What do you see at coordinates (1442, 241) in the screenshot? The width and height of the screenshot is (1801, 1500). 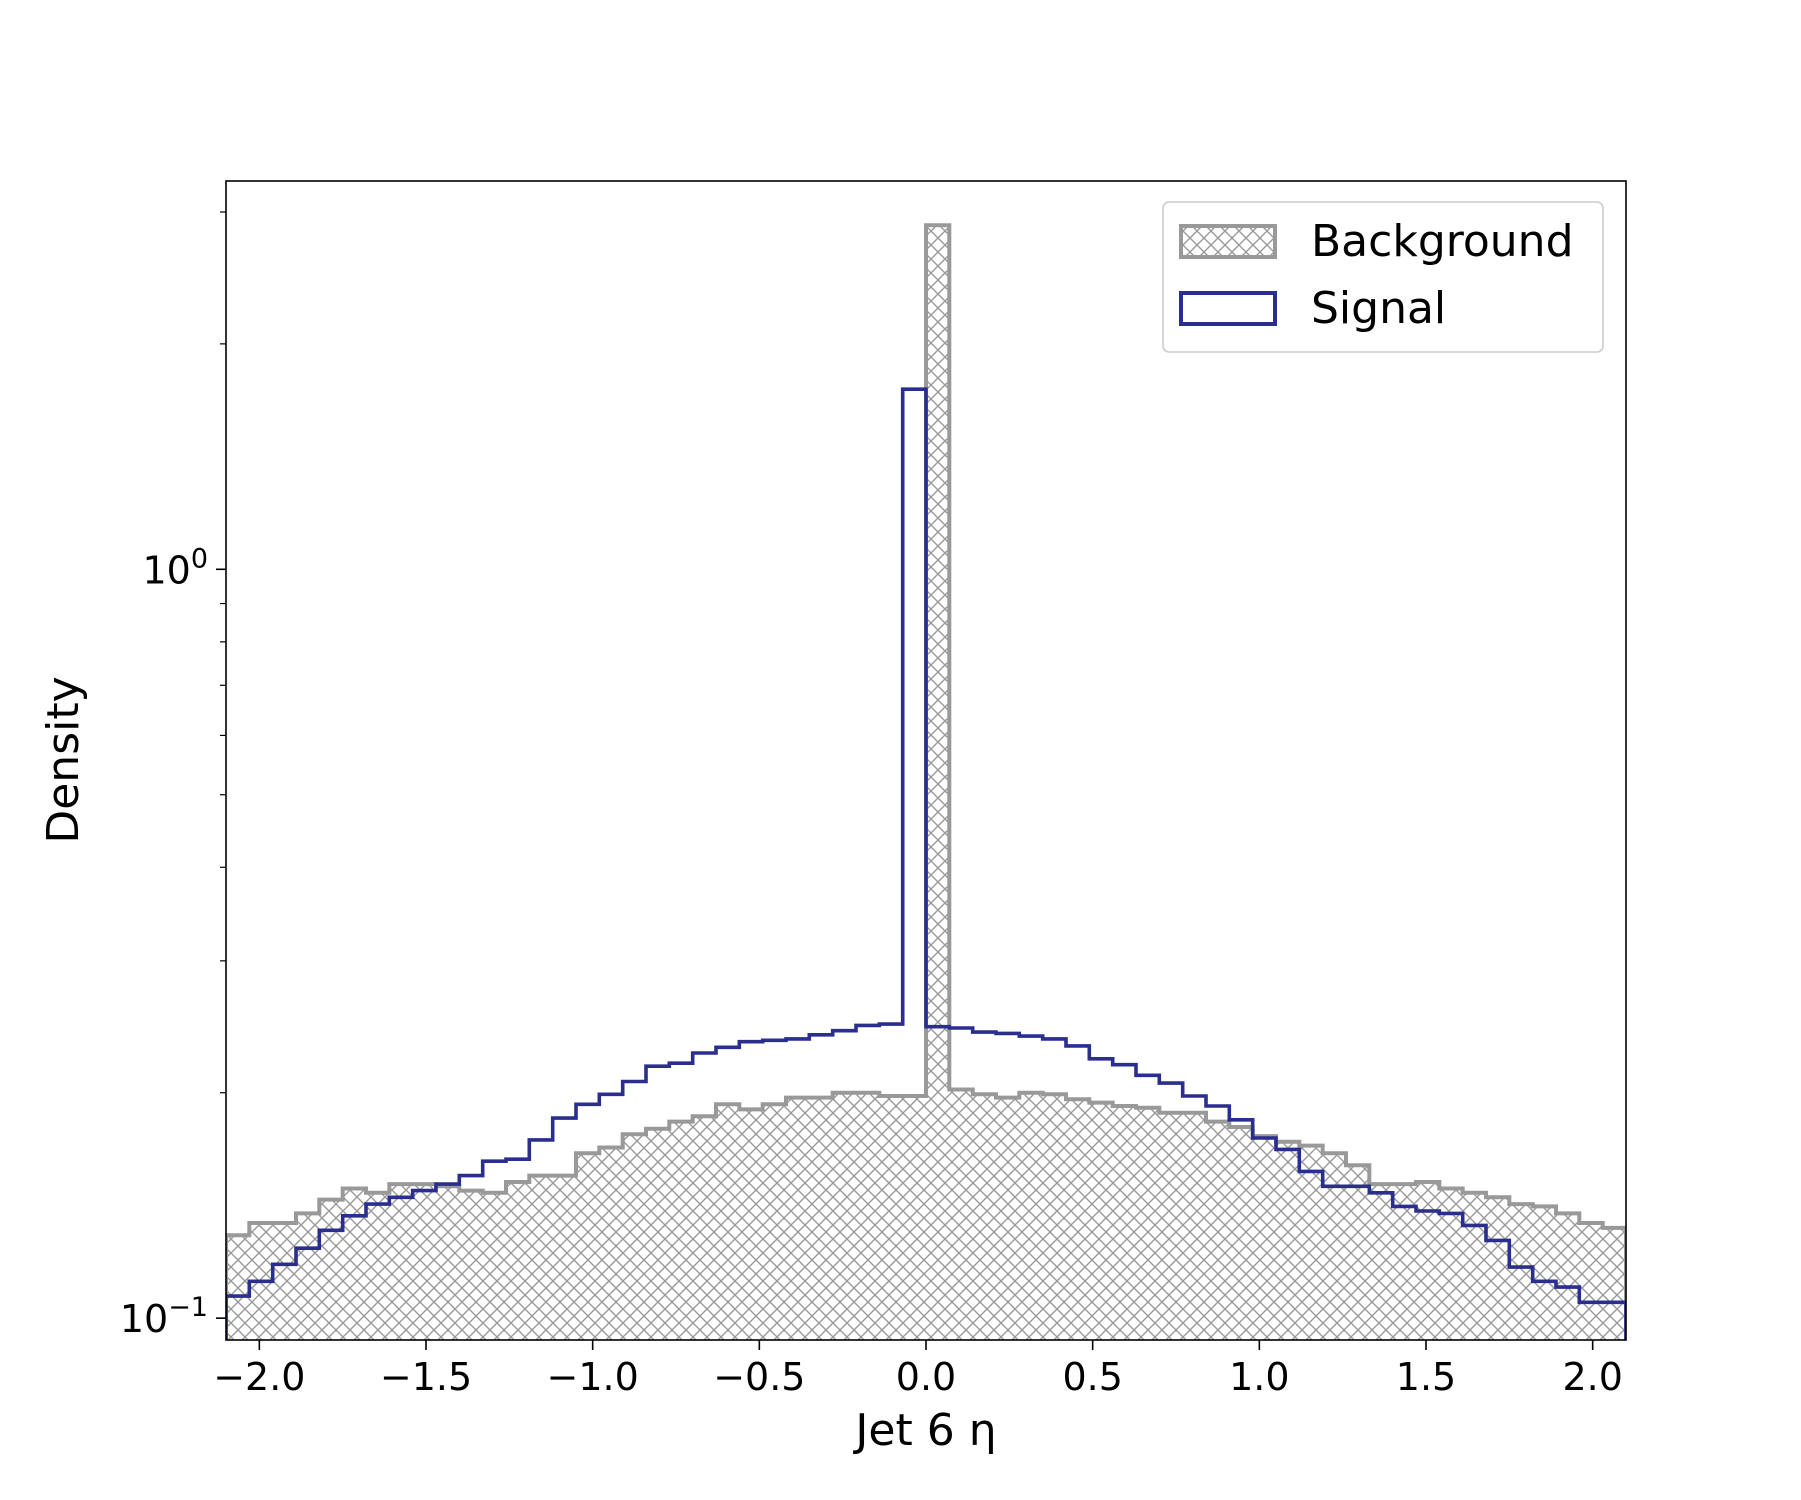 I see `legend-label-background: Background` at bounding box center [1442, 241].